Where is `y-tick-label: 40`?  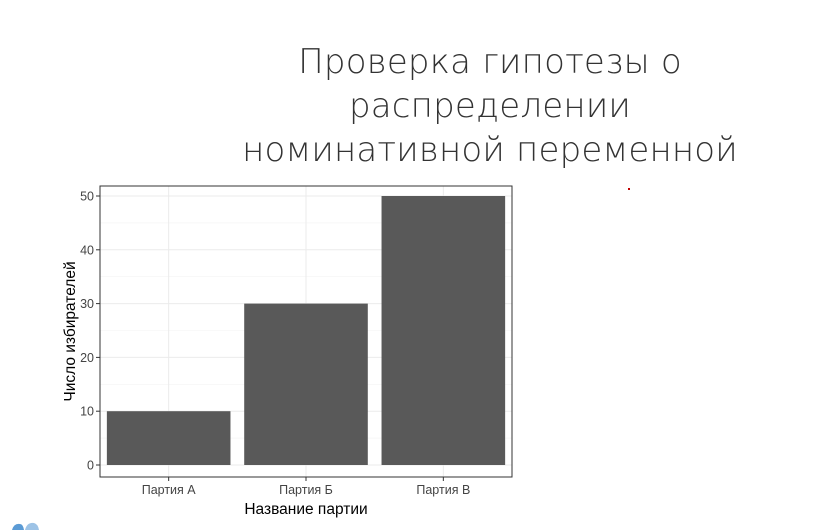 y-tick-label: 40 is located at coordinates (87, 250).